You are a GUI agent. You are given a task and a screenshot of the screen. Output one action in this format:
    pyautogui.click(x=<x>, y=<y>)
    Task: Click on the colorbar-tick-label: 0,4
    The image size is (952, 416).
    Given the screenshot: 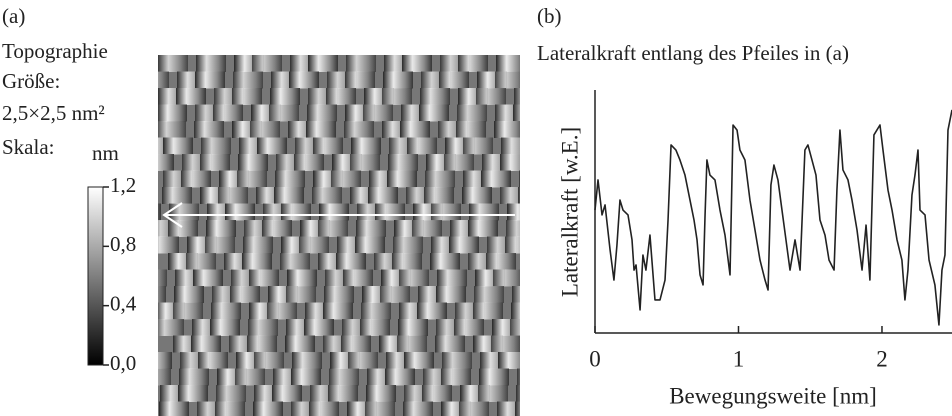 What is the action you would take?
    pyautogui.click(x=123, y=303)
    